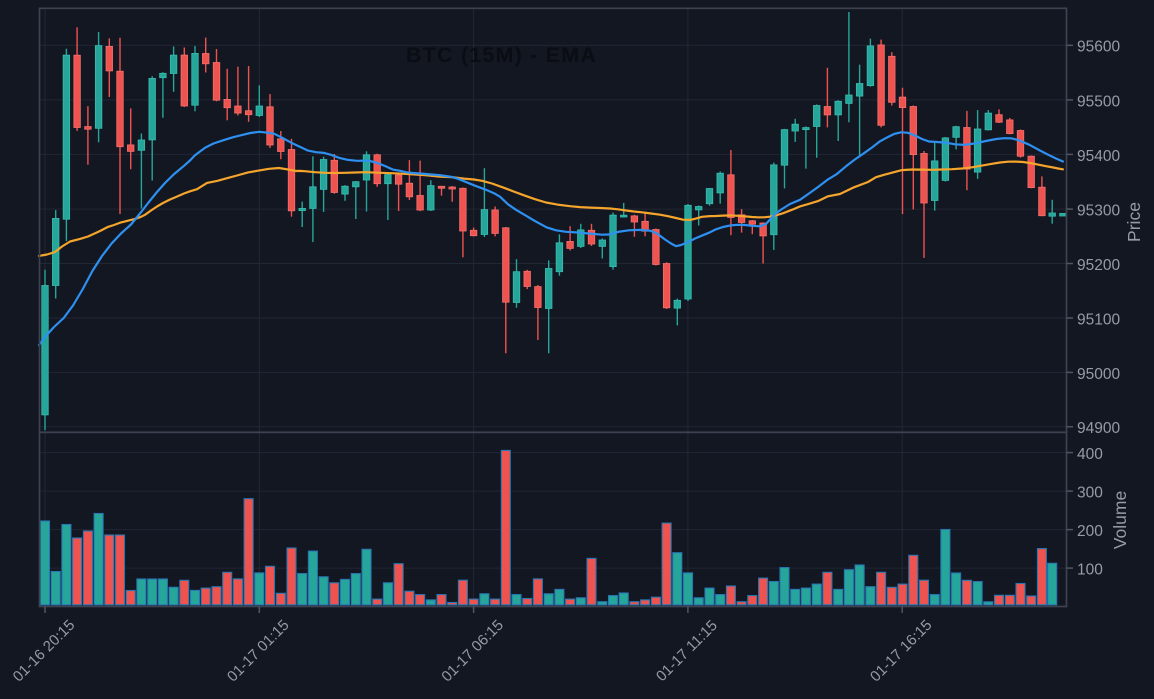  What do you see at coordinates (1098, 428) in the screenshot?
I see `svg-text: 94900` at bounding box center [1098, 428].